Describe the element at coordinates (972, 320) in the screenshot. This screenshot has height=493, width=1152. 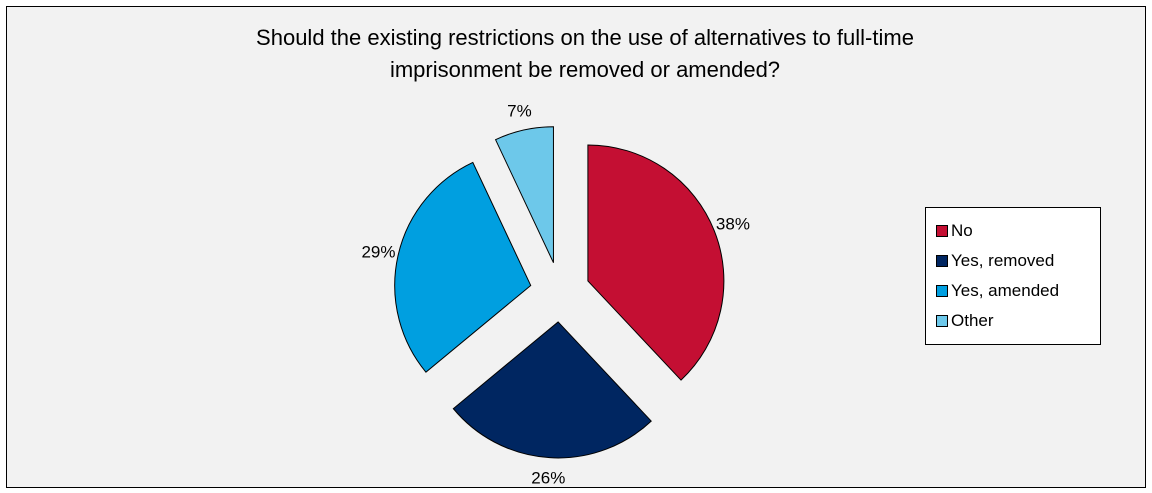
I see `legend-label: Other` at that location.